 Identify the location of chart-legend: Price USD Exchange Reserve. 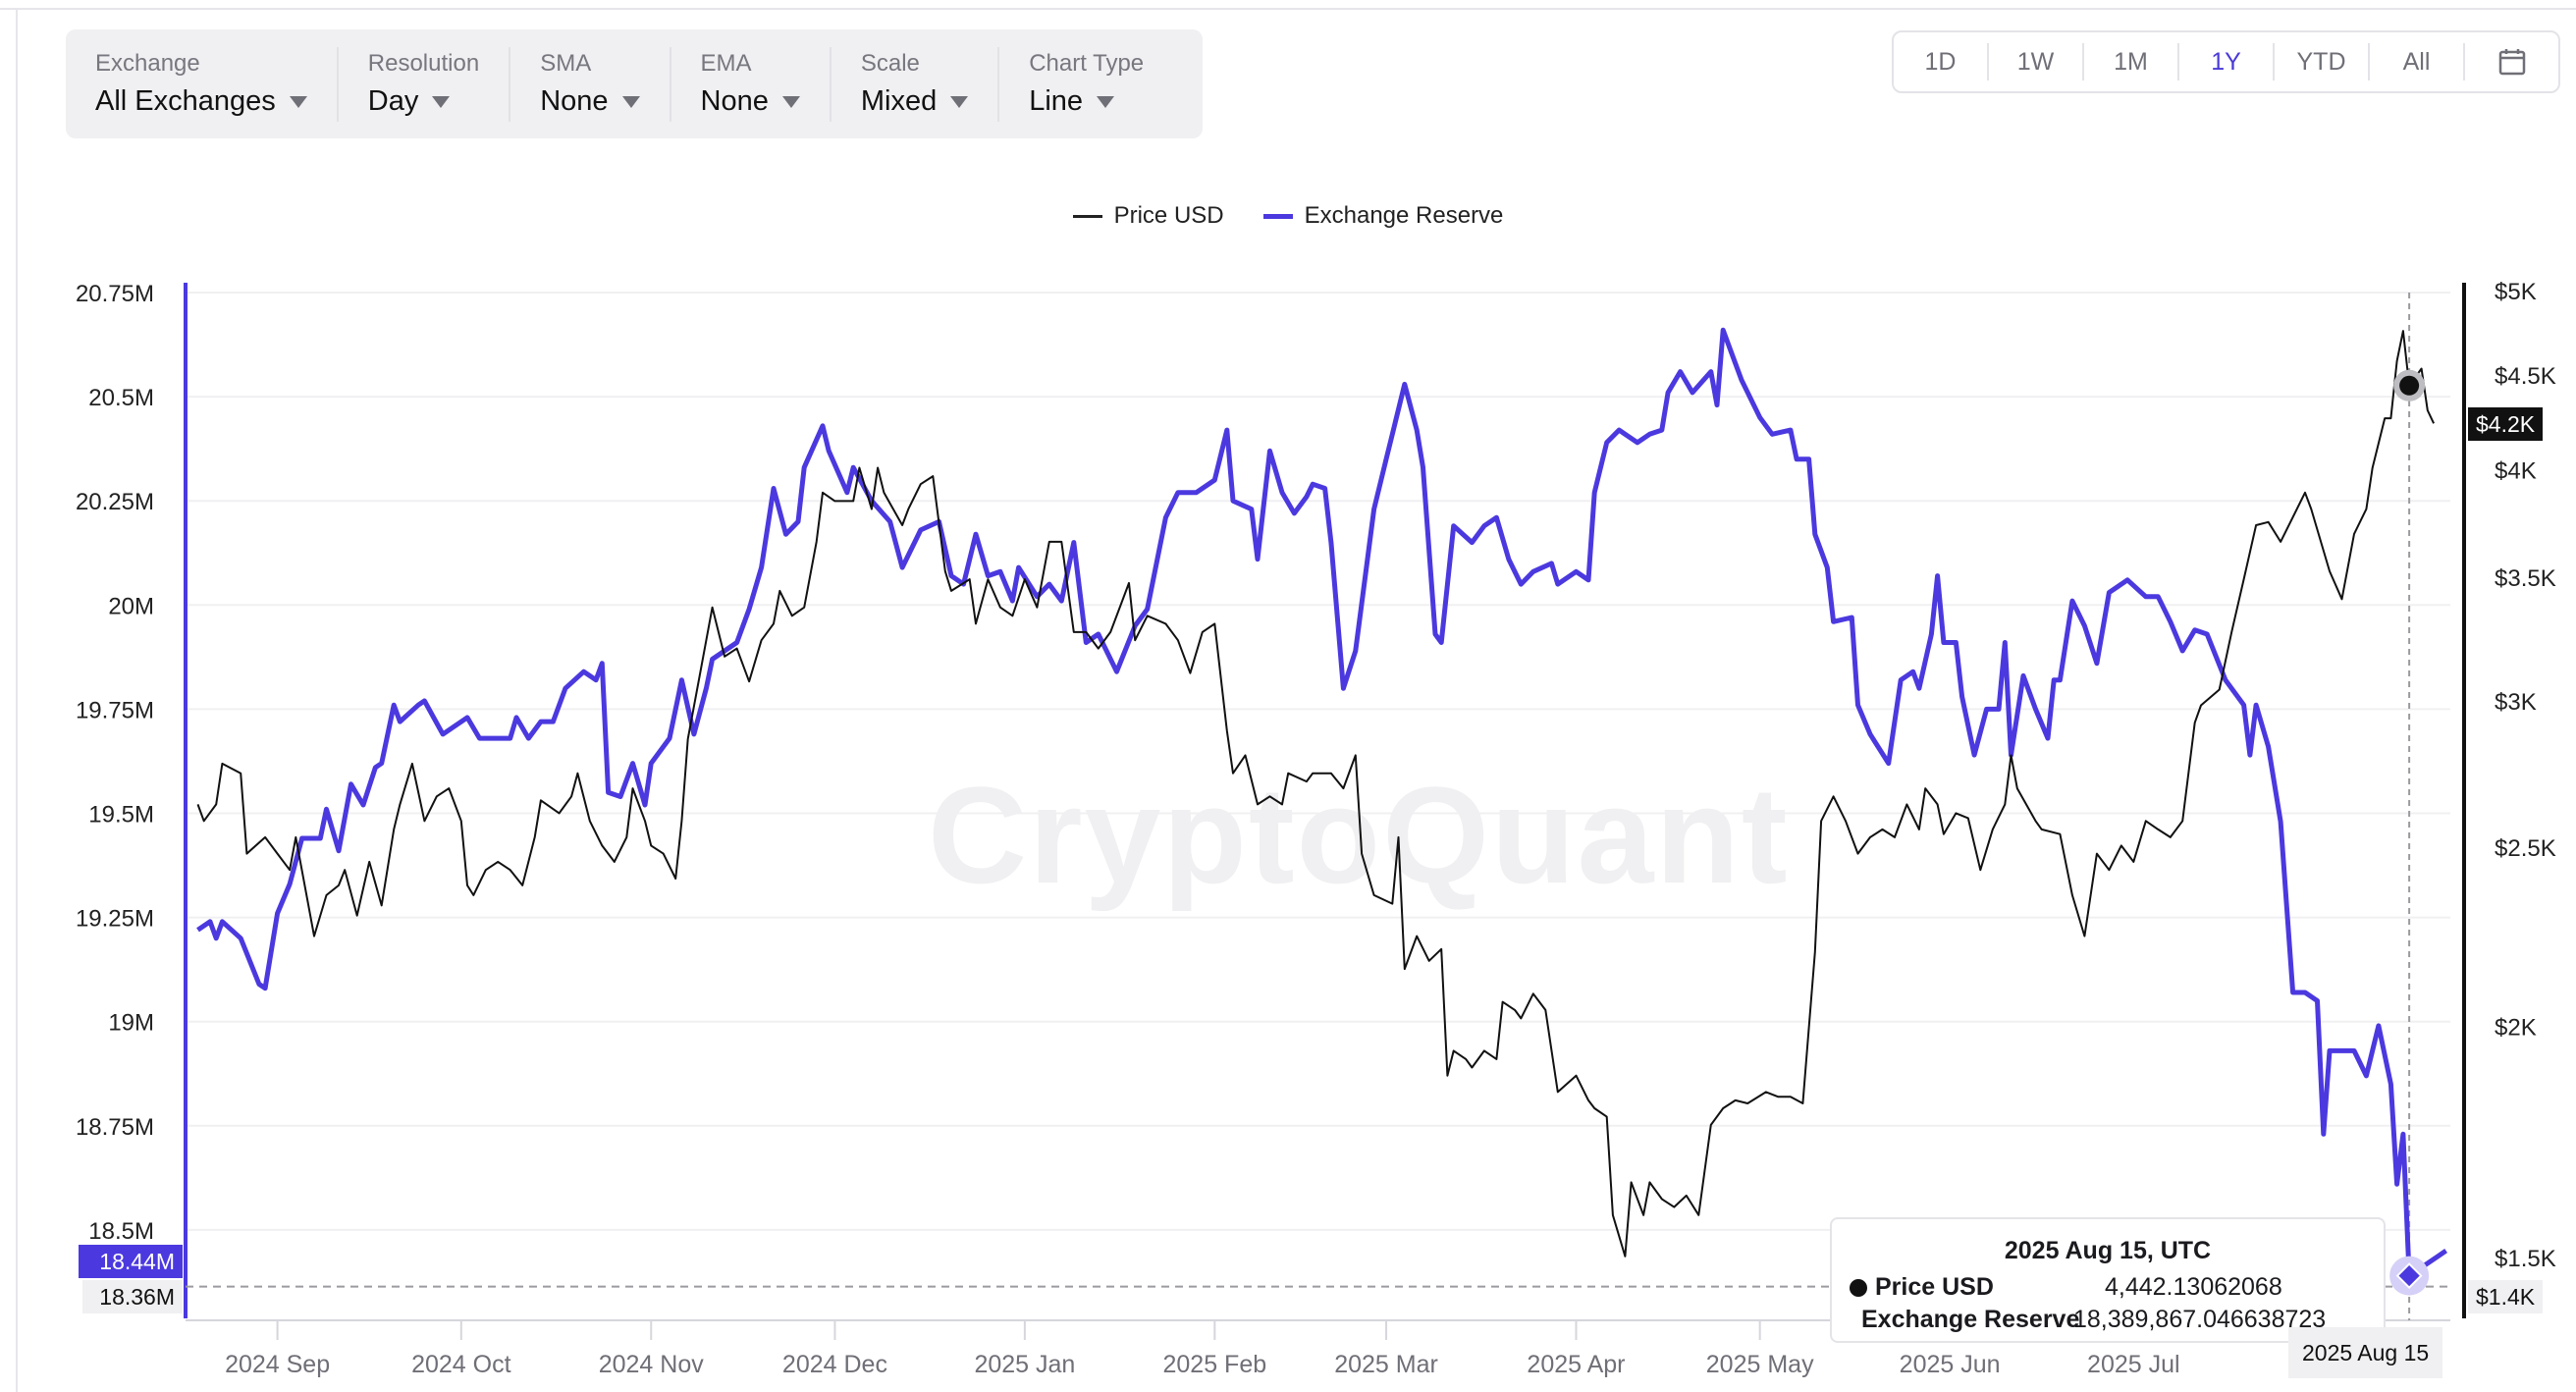
(1288, 216).